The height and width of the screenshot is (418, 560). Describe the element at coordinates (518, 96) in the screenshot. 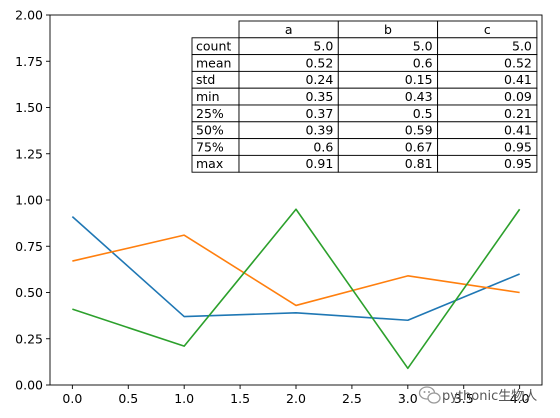

I see `table-cell-value: 0.09` at that location.